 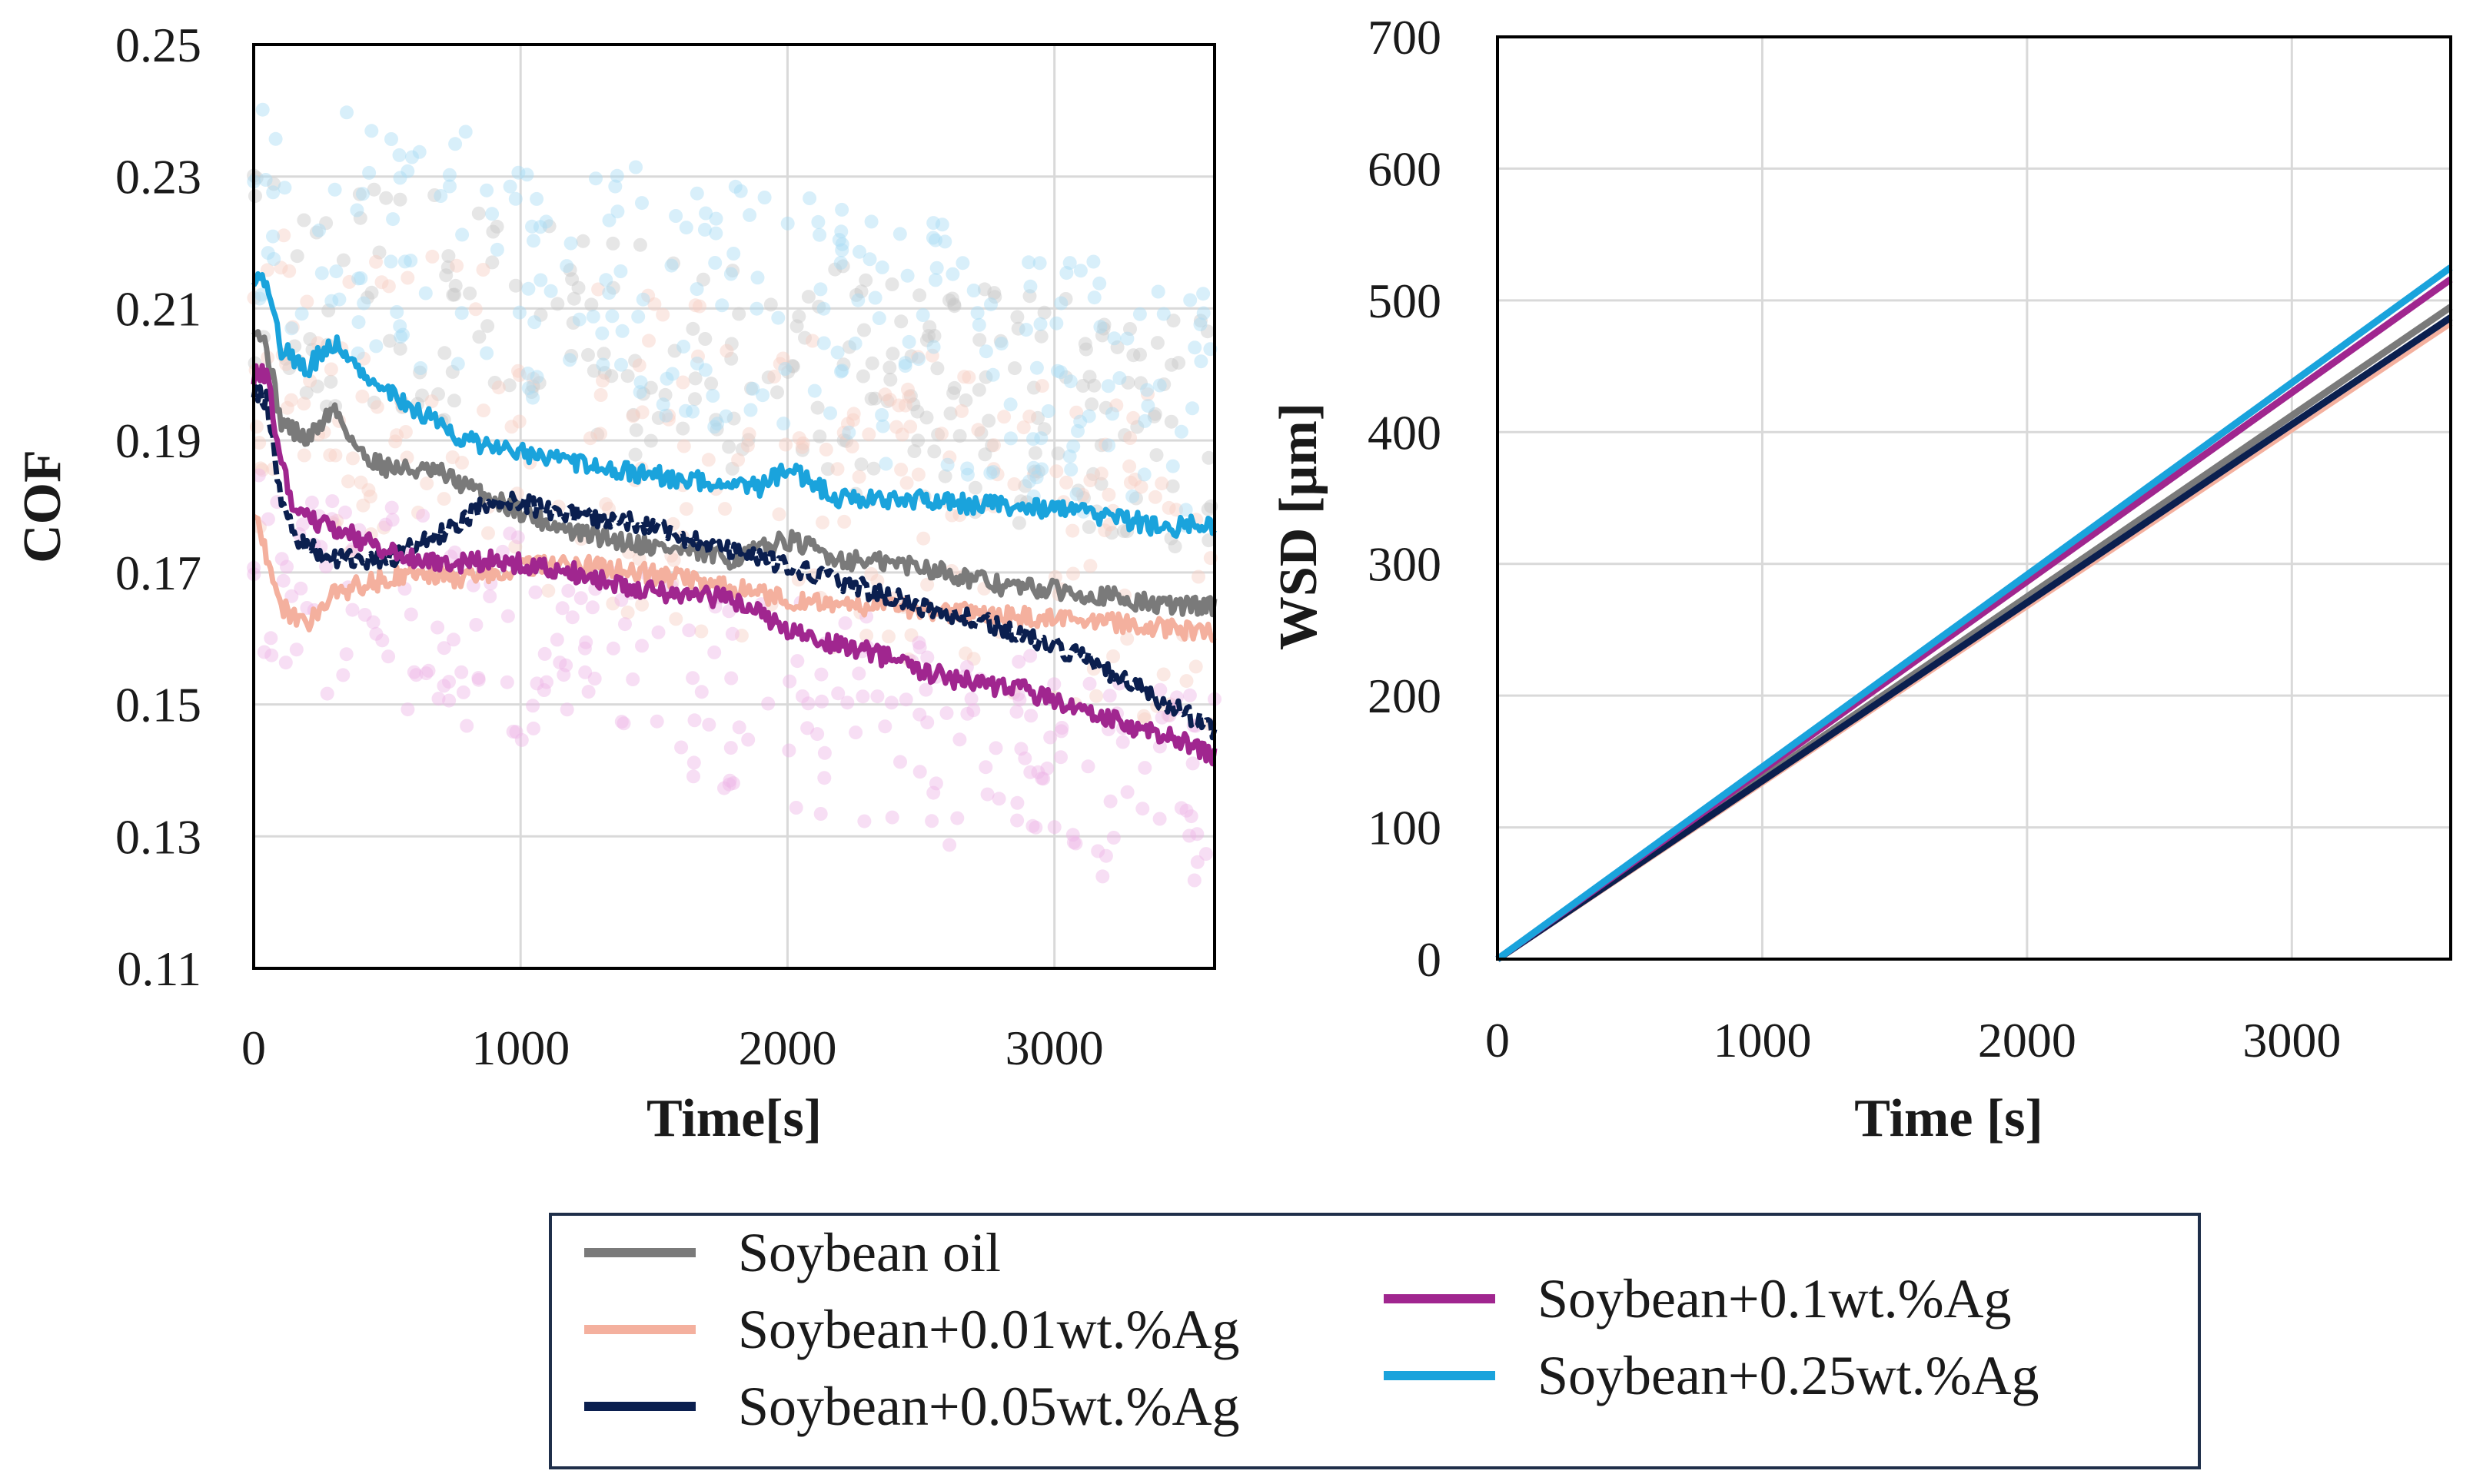 What do you see at coordinates (734, 405) in the screenshot?
I see `cof-series-soybean-0-25wt-ag` at bounding box center [734, 405].